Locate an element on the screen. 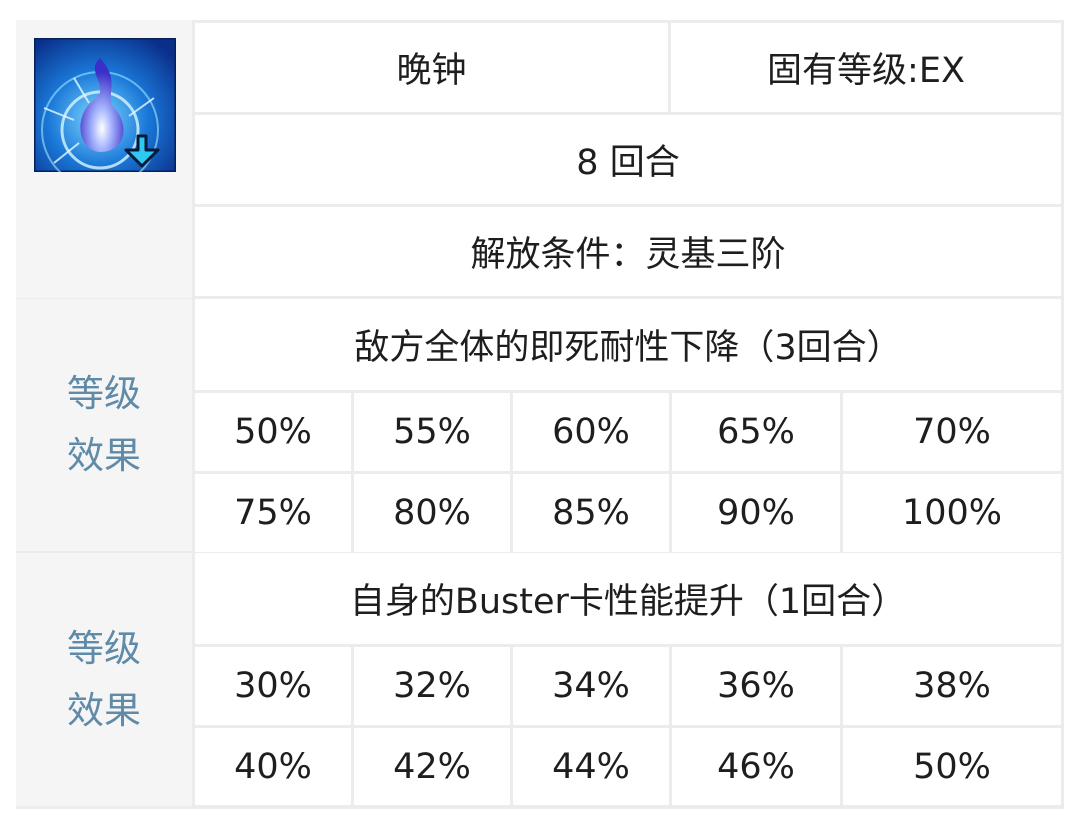 This screenshot has width=1080, height=813. skill-name: 晚钟 is located at coordinates (431, 67).